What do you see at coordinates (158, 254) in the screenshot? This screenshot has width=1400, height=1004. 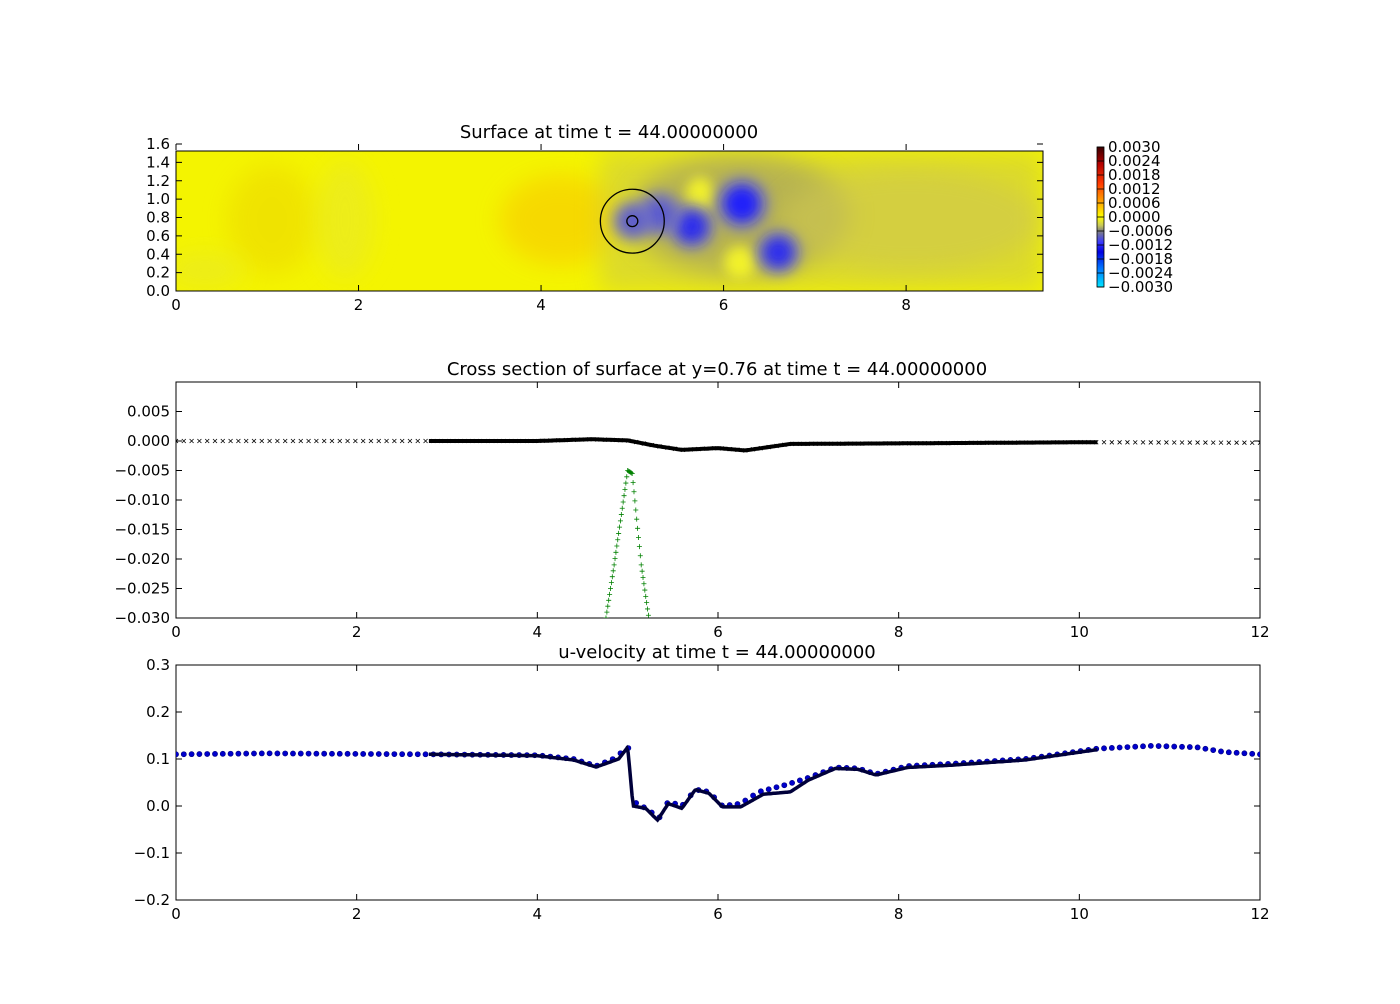 I see `y-tick-label: 0.4` at bounding box center [158, 254].